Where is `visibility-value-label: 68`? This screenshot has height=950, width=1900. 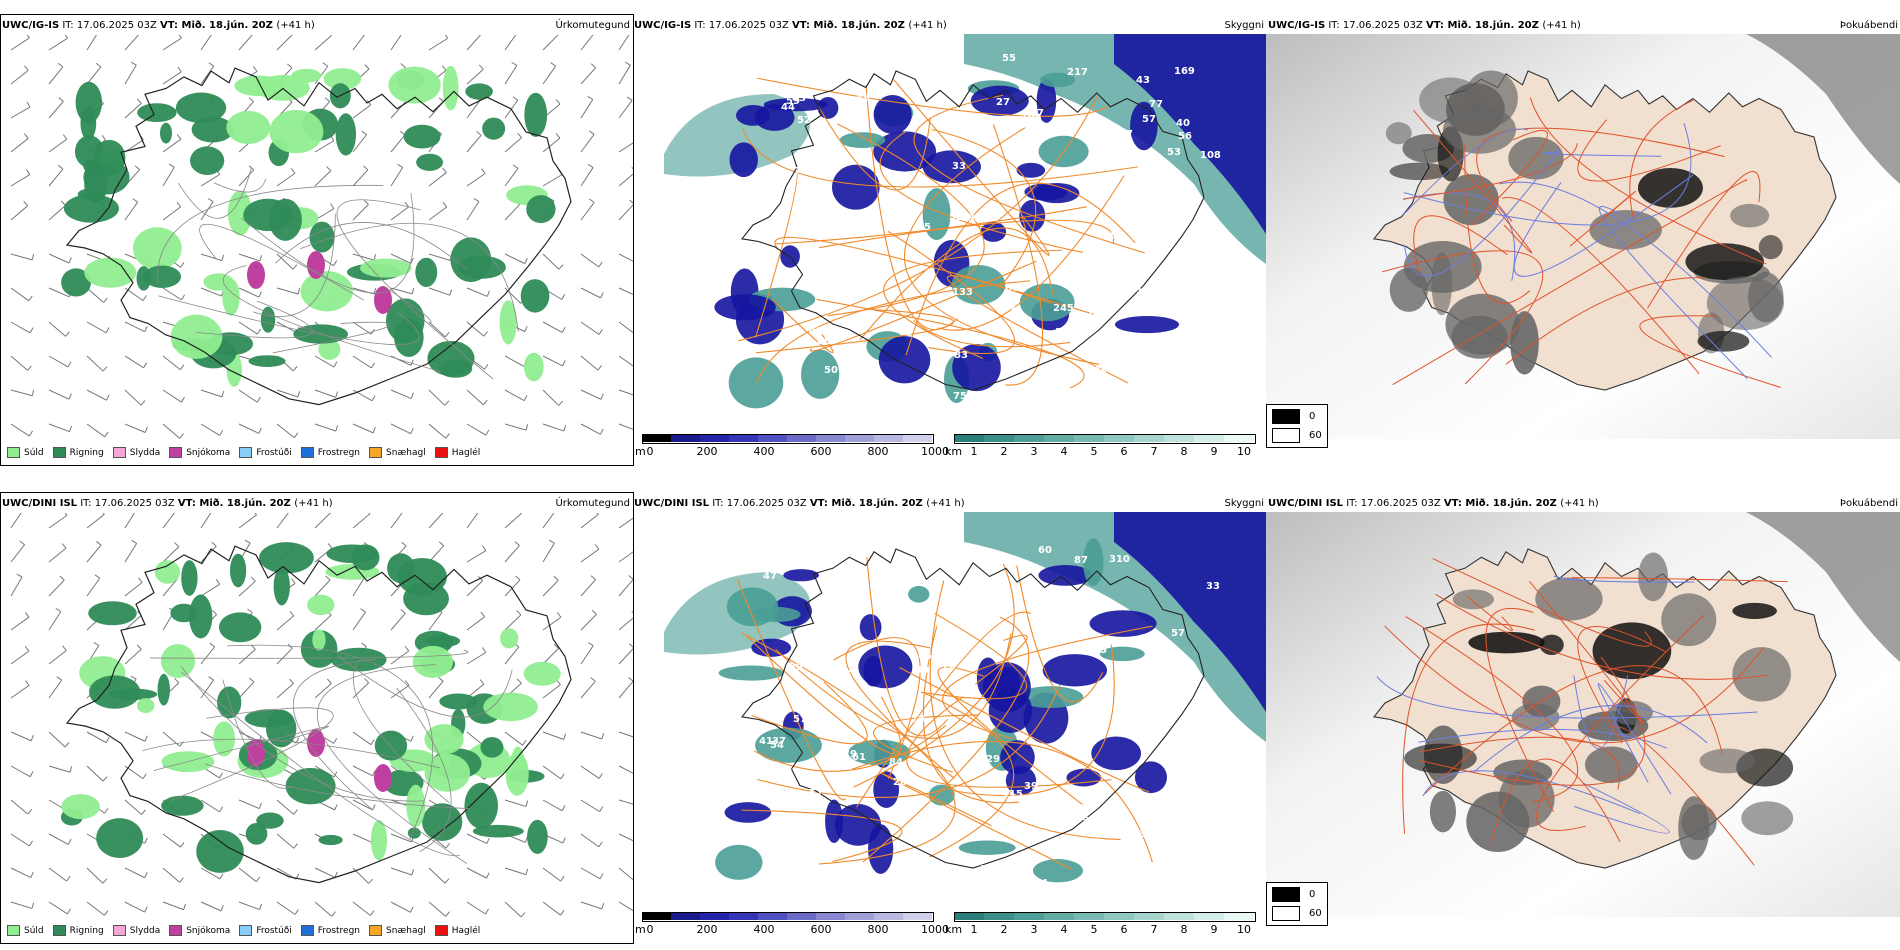
visibility-value-label: 68 is located at coordinates (824, 341).